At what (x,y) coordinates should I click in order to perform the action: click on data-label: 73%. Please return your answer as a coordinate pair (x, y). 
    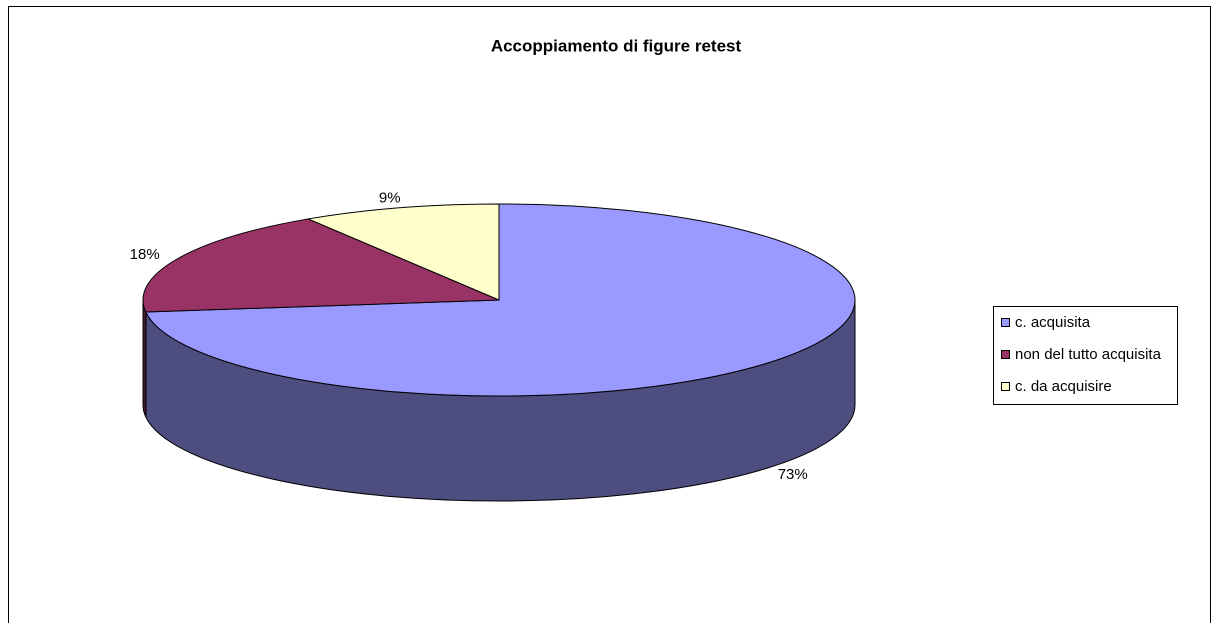
    Looking at the image, I should click on (793, 474).